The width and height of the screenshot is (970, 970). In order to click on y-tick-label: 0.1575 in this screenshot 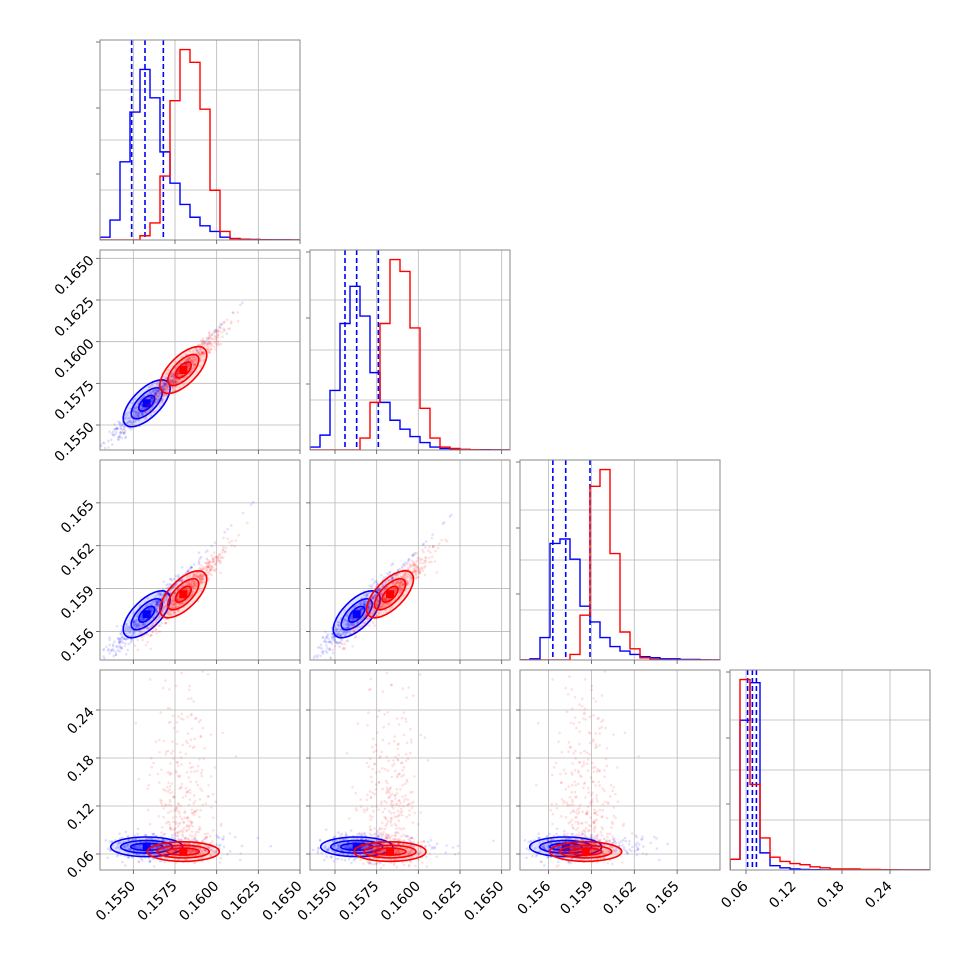, I will do `click(75, 401)`.